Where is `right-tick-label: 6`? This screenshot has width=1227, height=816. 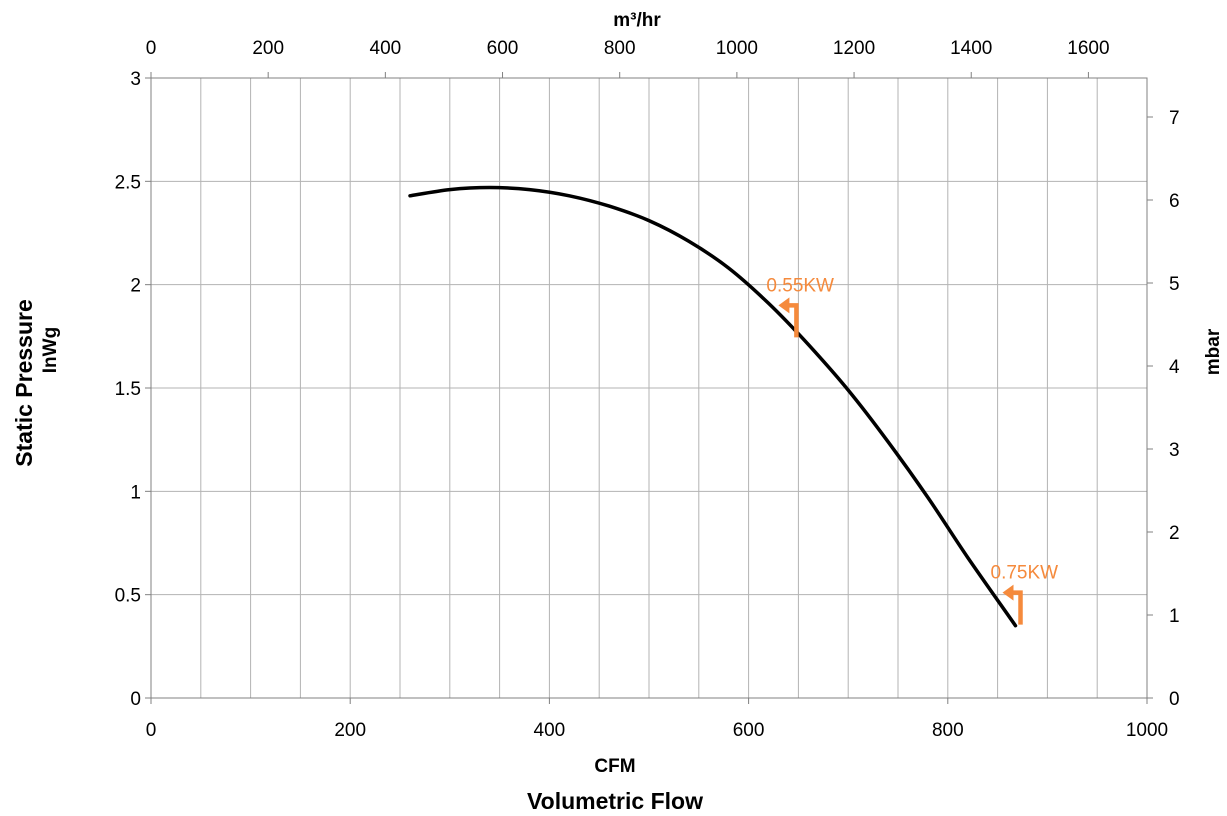
right-tick-label: 6 is located at coordinates (1174, 201).